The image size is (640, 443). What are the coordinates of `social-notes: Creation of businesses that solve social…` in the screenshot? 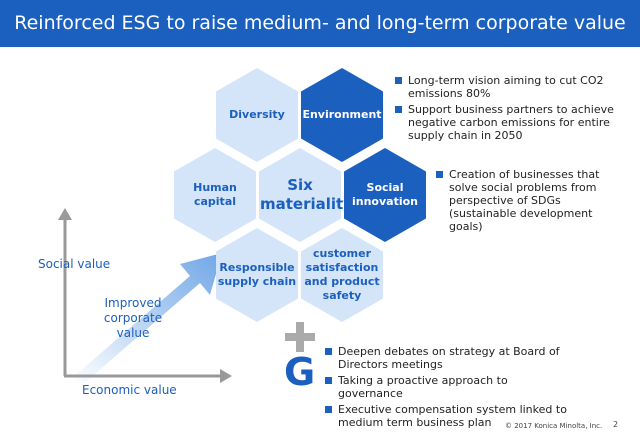 It's located at (526, 202).